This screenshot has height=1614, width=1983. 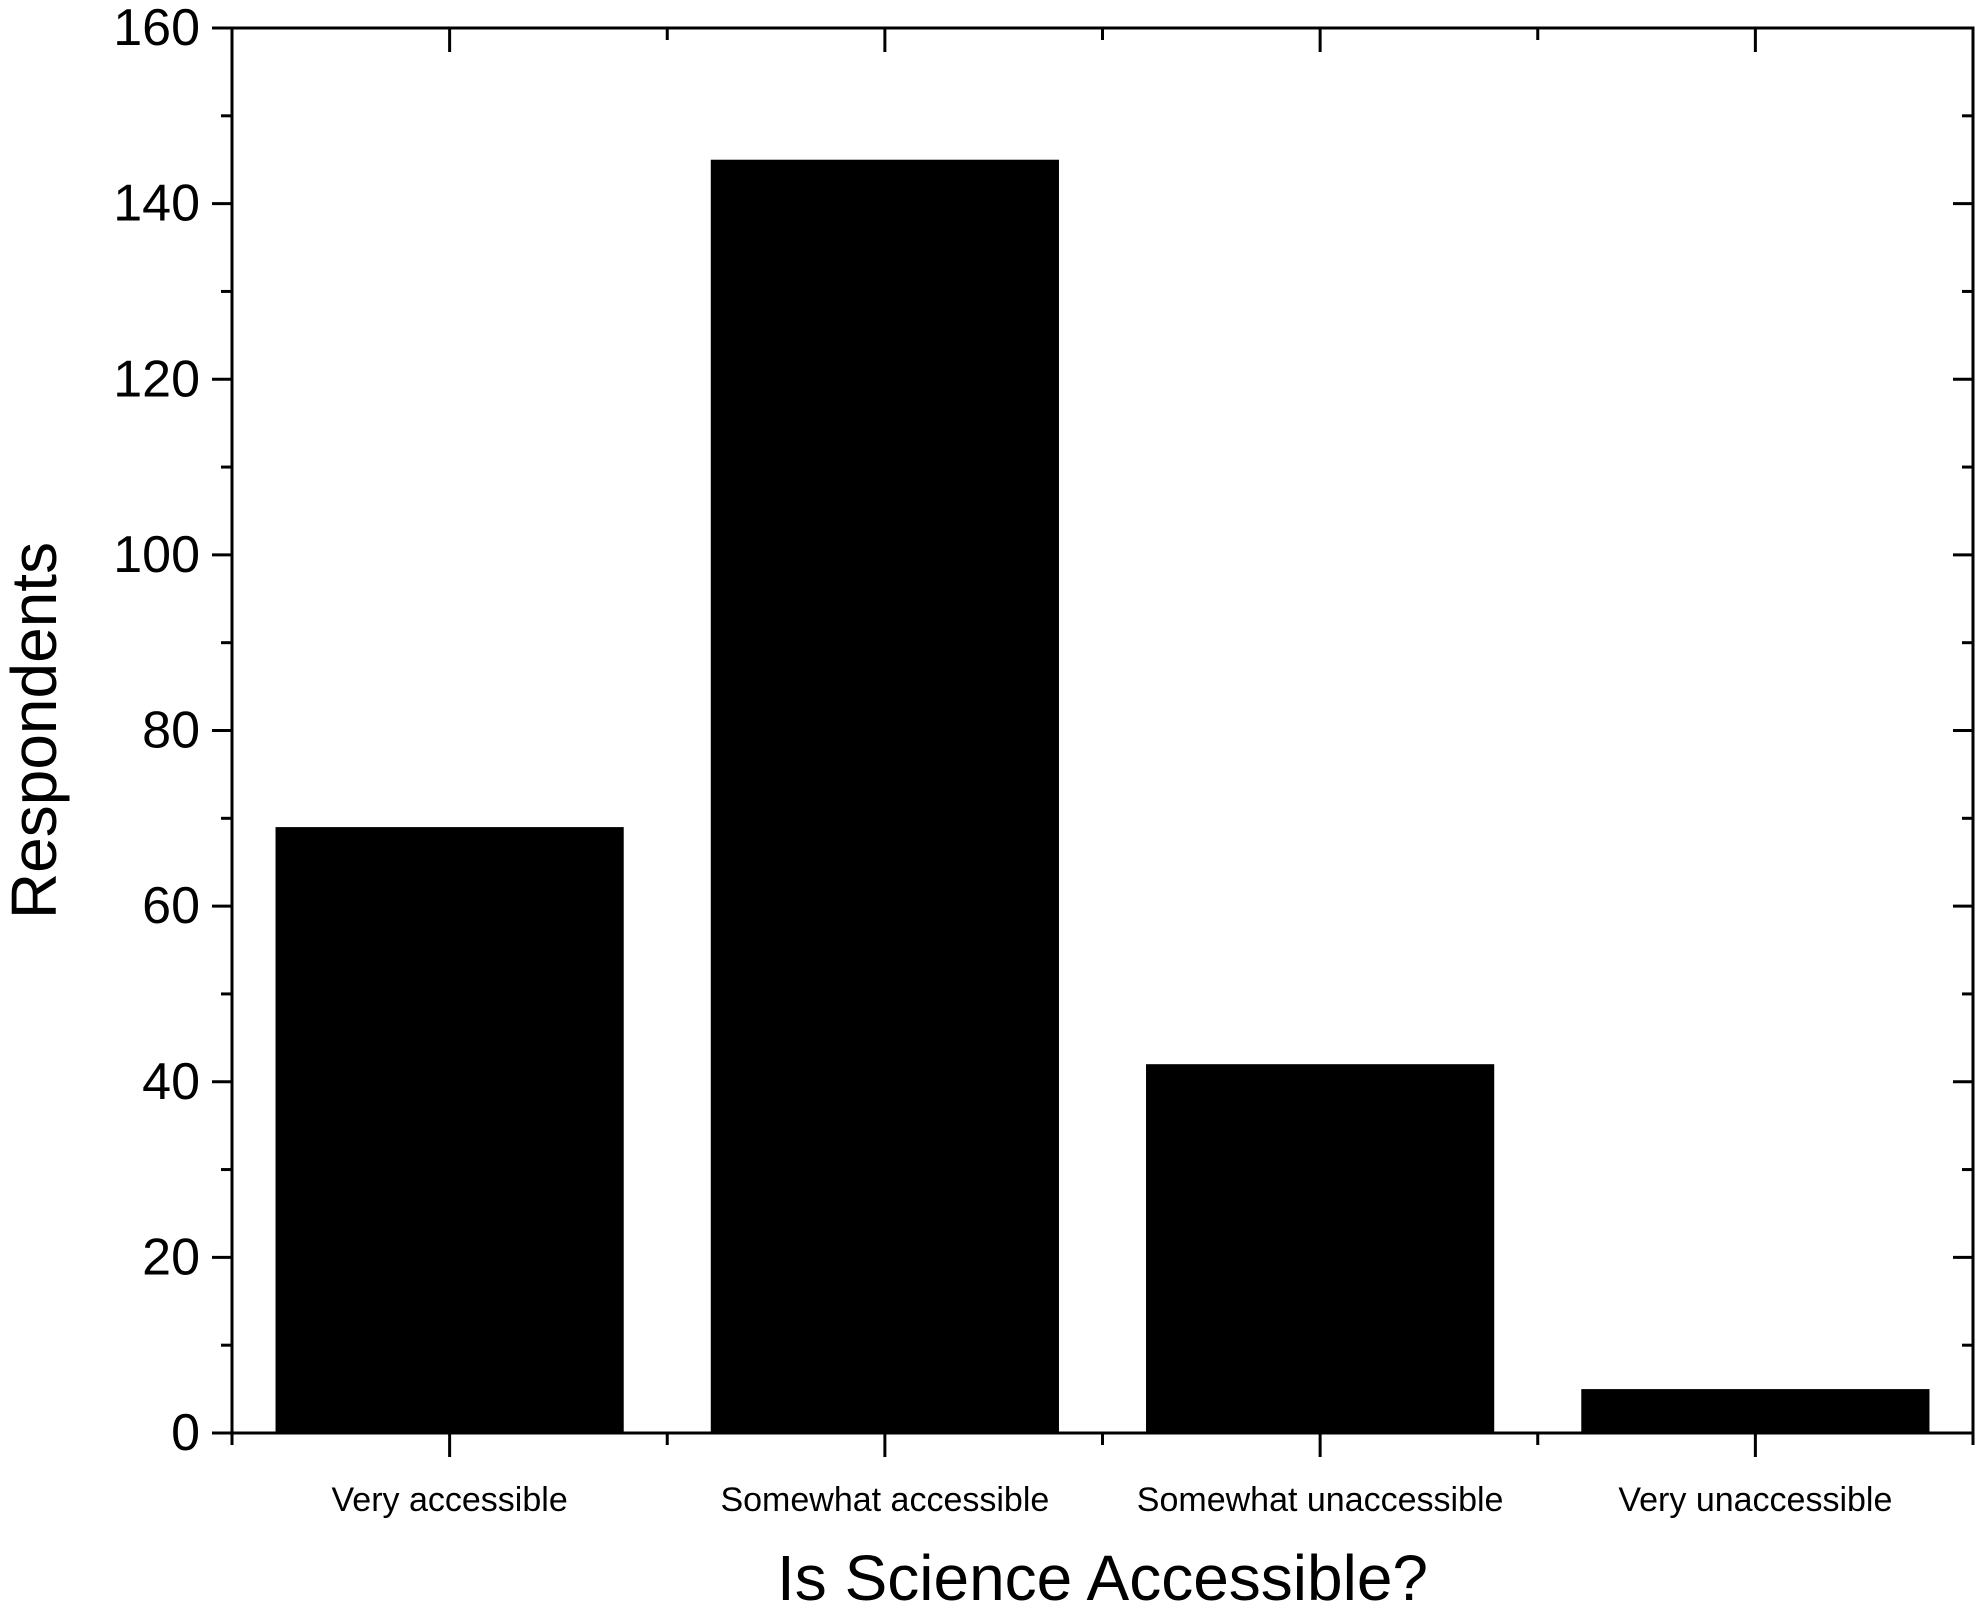 What do you see at coordinates (156, 555) in the screenshot?
I see `y-tick-label: 100` at bounding box center [156, 555].